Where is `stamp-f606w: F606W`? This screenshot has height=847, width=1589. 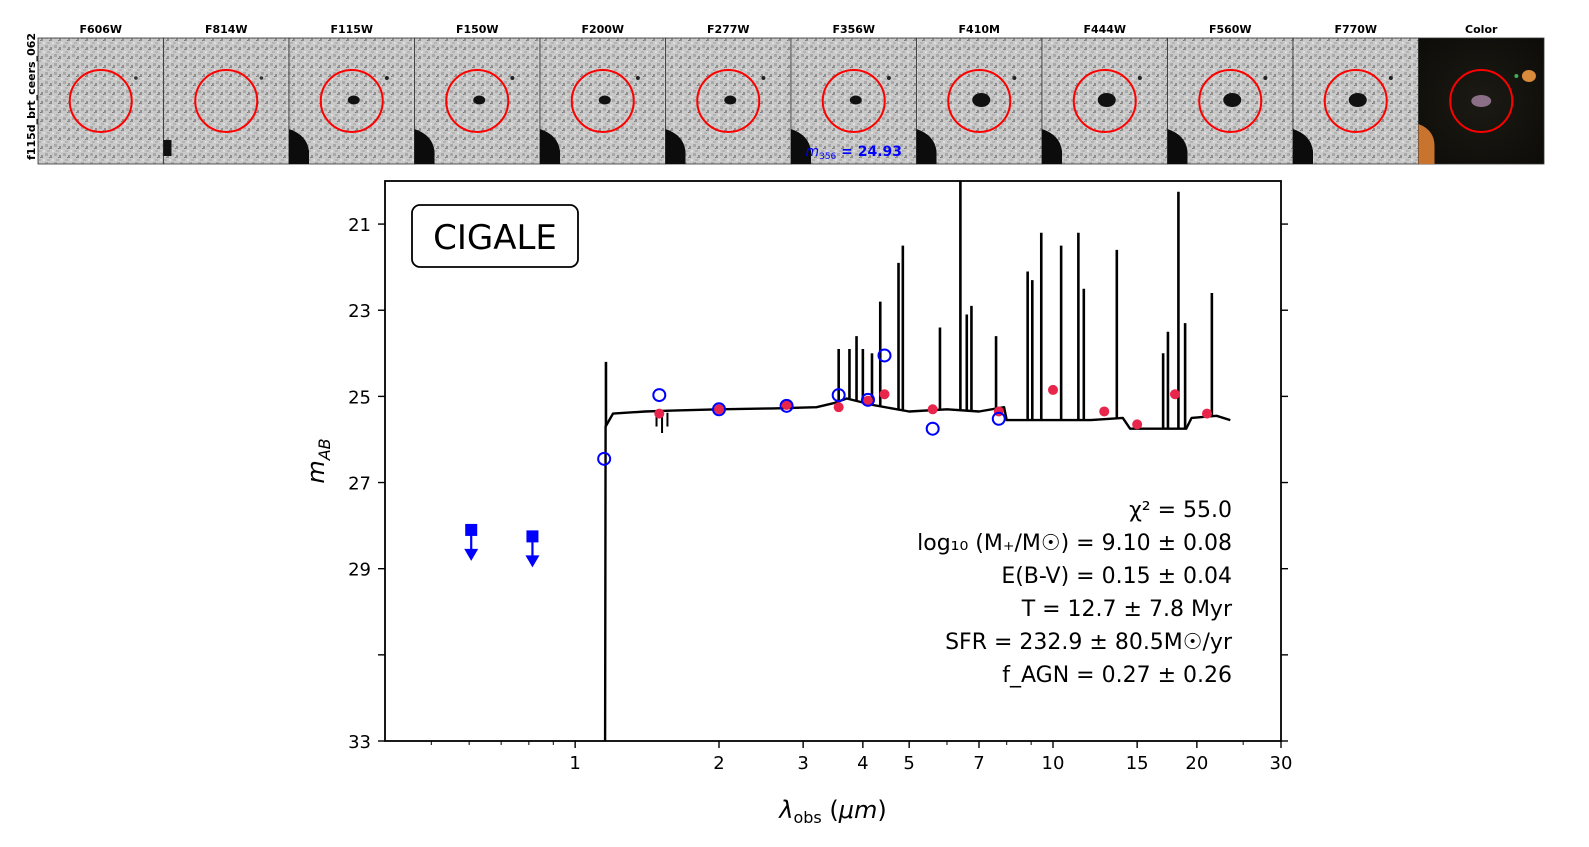 stamp-f606w: F606W is located at coordinates (100, 94).